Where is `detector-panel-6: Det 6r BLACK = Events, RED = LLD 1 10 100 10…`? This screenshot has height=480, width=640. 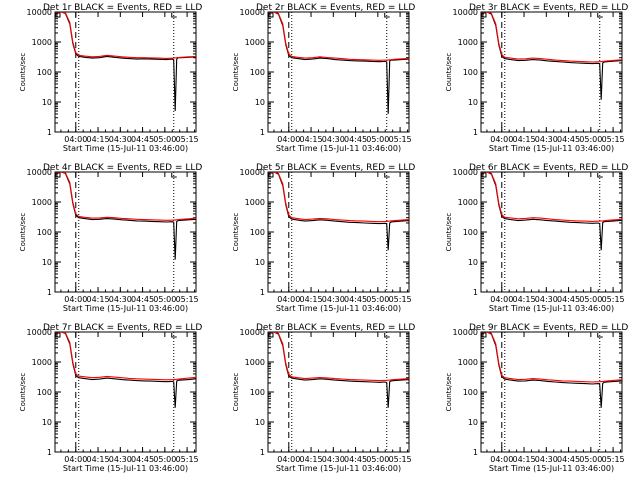
detector-panel-6: Det 6r BLACK = Events, RED = LLD 1 10 100 10… is located at coordinates (536, 238).